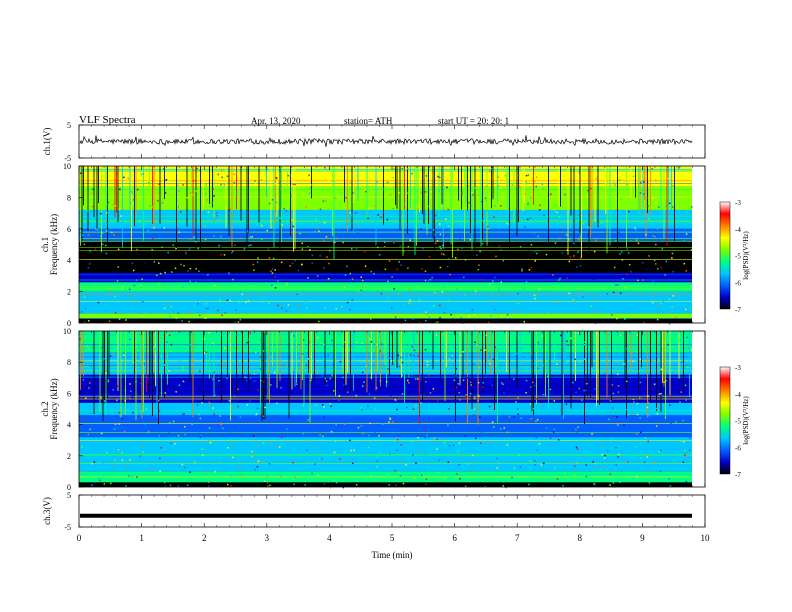 Image resolution: width=792 pixels, height=612 pixels. What do you see at coordinates (54, 244) in the screenshot?
I see `ch1-ylabel-frequency: Frequency (kHz)` at bounding box center [54, 244].